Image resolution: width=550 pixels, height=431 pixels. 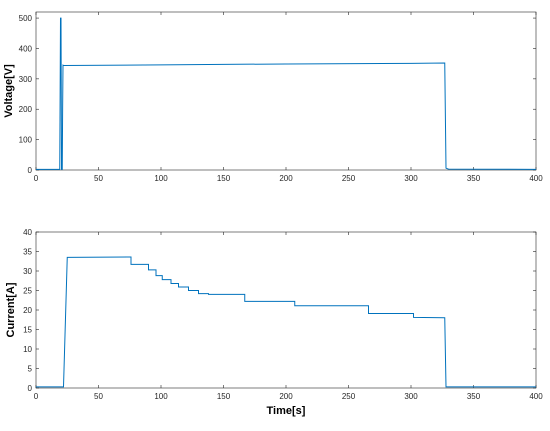 I want to click on voltage-y-tick-label: 400, so click(x=26, y=48).